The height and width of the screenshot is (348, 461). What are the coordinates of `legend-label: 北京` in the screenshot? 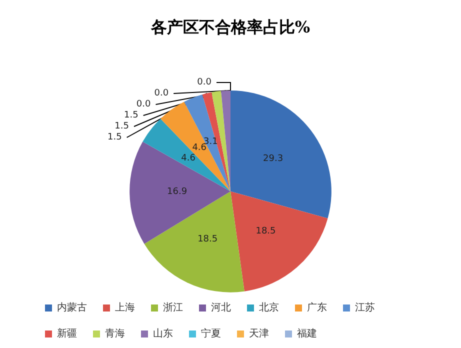 It's located at (269, 308).